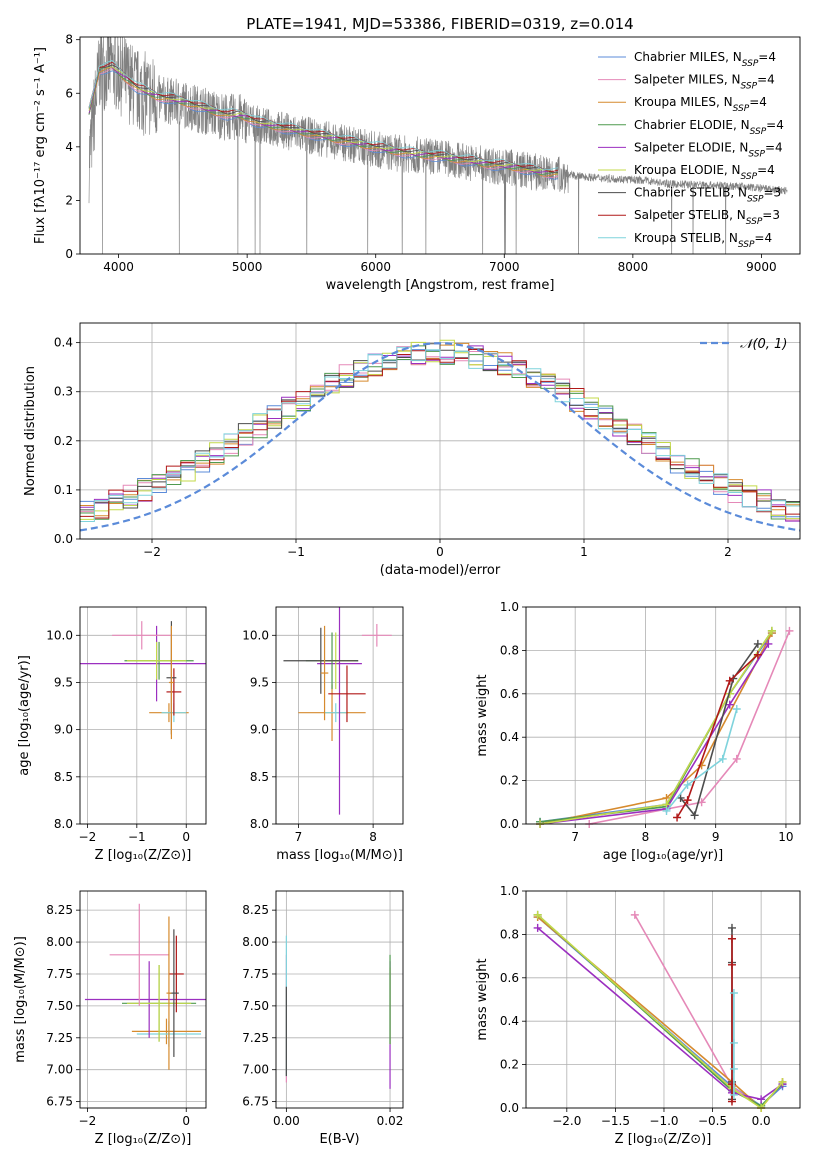 This screenshot has height=1170, width=819. Describe the element at coordinates (700, 104) in the screenshot. I see `legend-entry: Kroupa MILES, NSSP=4` at that location.